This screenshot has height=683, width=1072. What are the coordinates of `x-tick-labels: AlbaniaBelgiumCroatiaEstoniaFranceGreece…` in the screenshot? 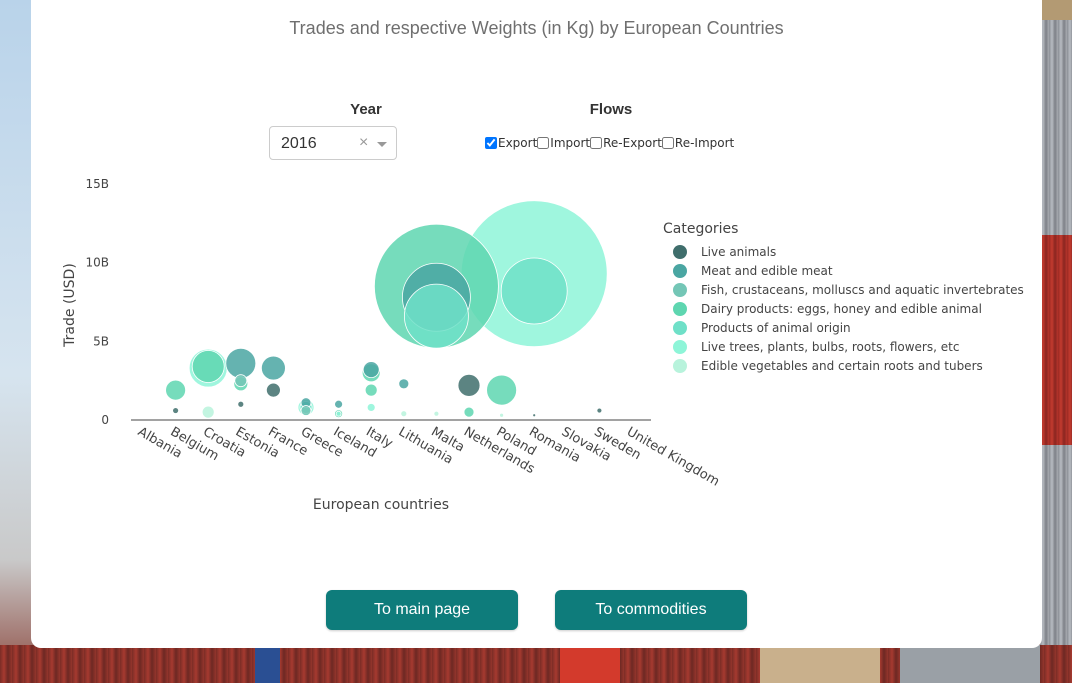 It's located at (428, 456).